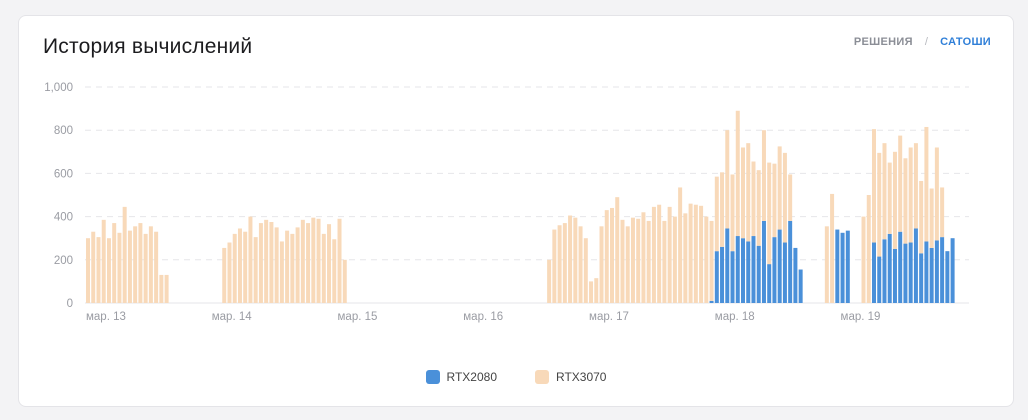  I want to click on legend-label-rtx3070: RTX3070, so click(581, 377).